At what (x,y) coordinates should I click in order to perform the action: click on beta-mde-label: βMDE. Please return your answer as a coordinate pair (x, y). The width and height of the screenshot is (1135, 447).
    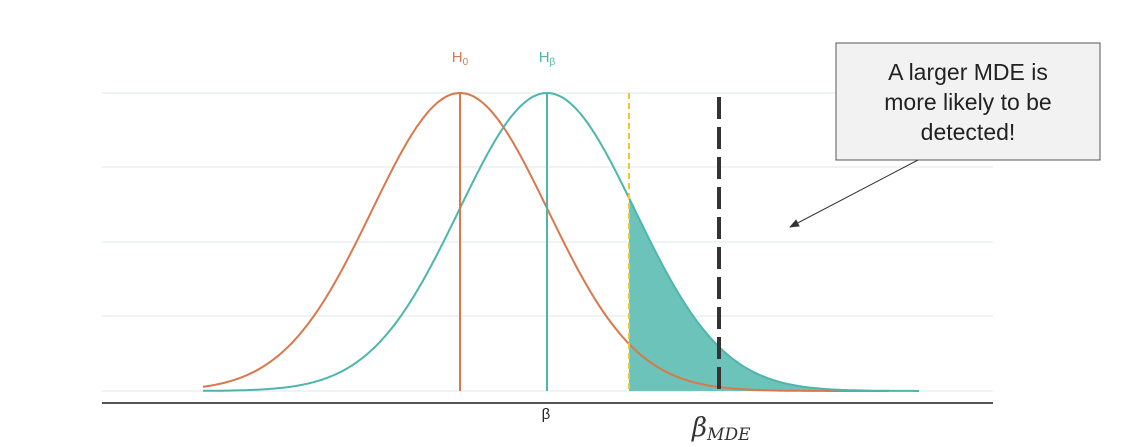
    Looking at the image, I should click on (721, 429).